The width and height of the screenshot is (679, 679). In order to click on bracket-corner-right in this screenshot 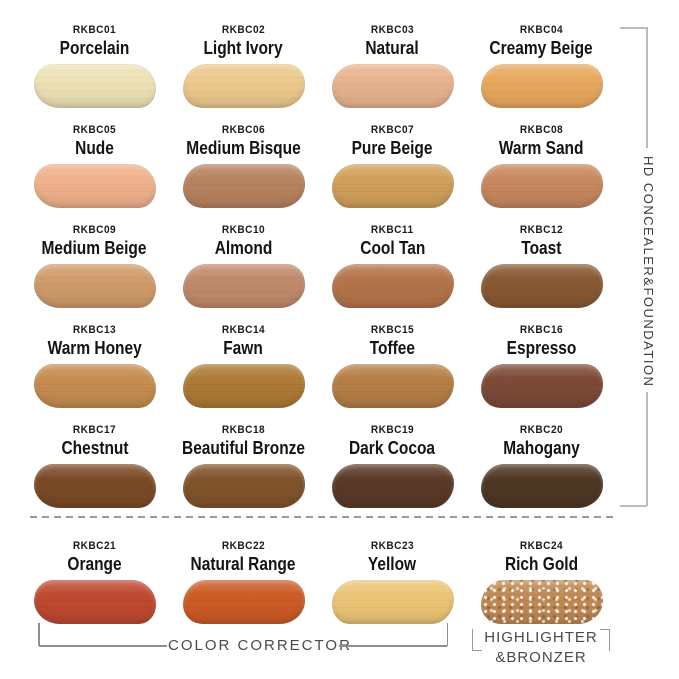, I will do `click(605, 640)`.